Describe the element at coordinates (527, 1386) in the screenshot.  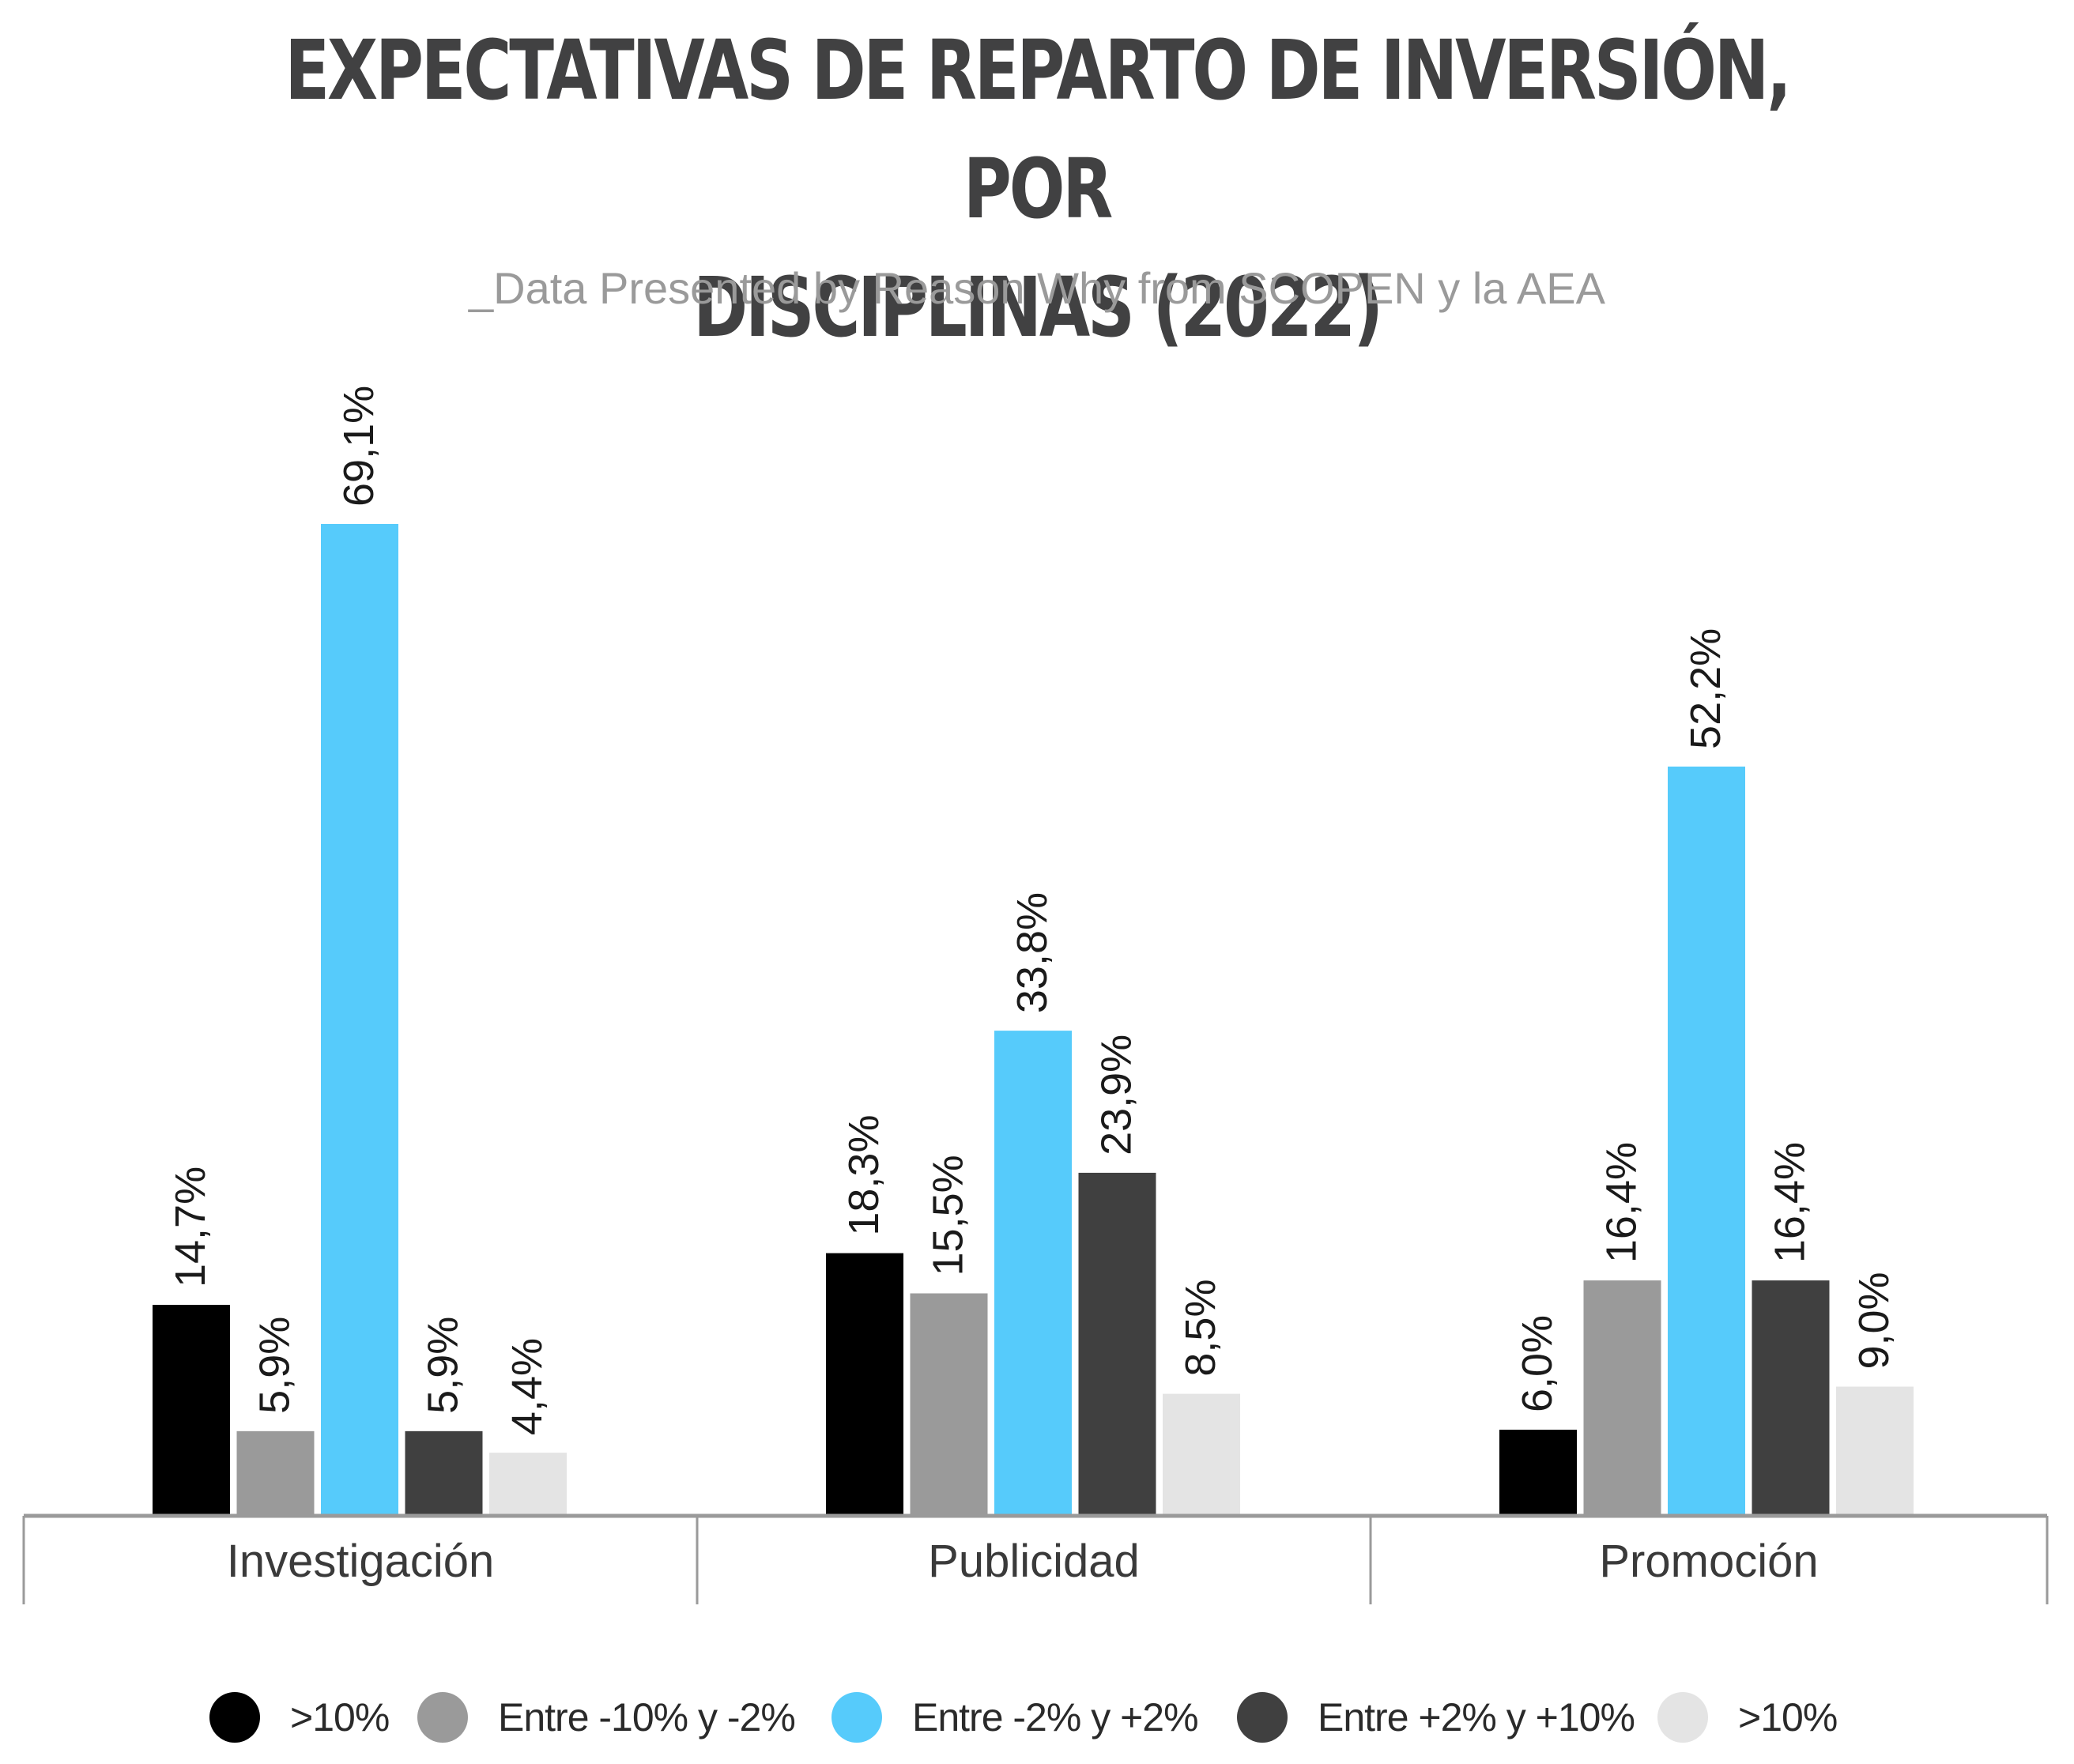
I see `data-label: 4,4%` at that location.